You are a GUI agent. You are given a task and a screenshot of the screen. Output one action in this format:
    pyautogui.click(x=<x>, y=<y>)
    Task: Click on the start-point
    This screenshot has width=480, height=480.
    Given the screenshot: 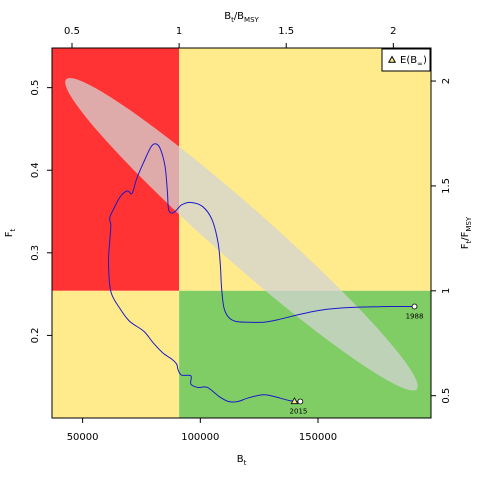 What is the action you would take?
    pyautogui.click(x=414, y=306)
    